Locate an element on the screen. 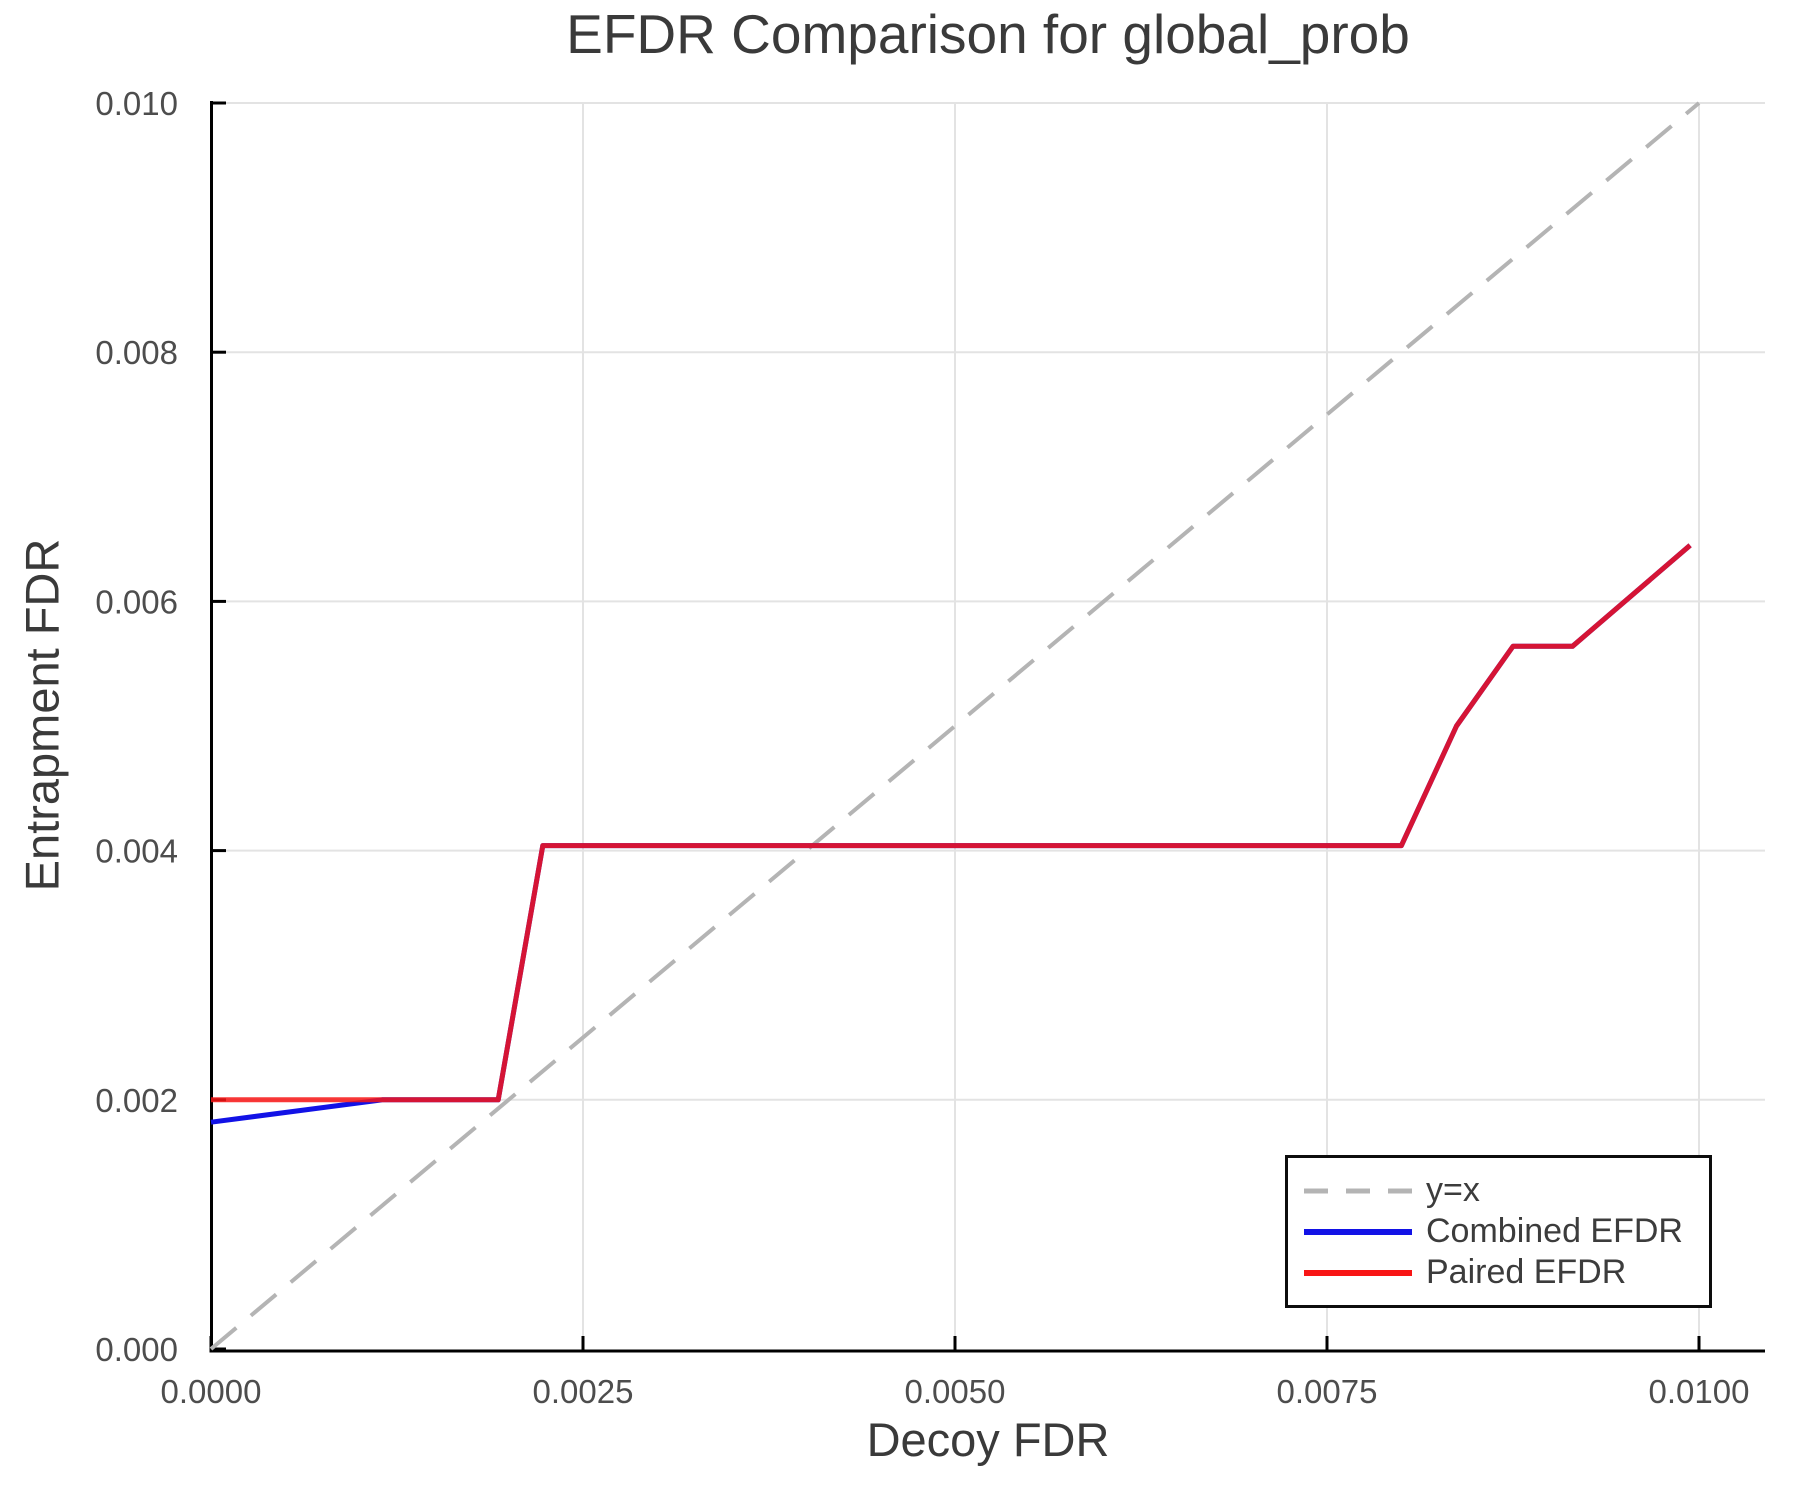  chart-title: EFDR Comparison for global_prob is located at coordinates (988, 34).